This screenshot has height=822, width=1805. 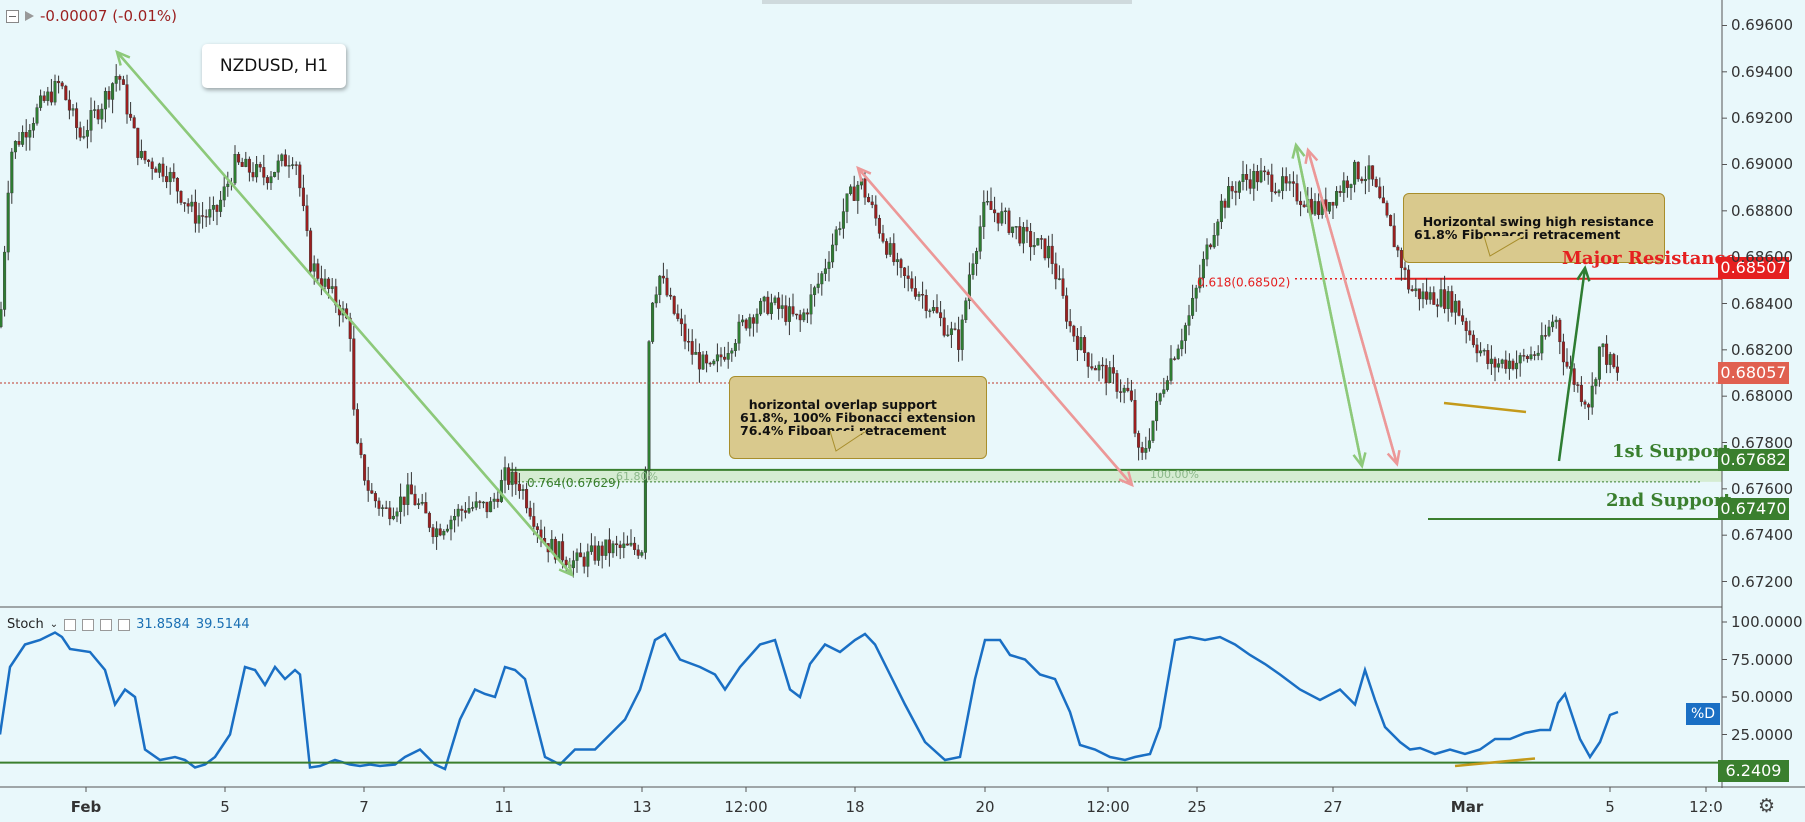 What do you see at coordinates (1706, 807) in the screenshot?
I see `time-tick-label: 12:0` at bounding box center [1706, 807].